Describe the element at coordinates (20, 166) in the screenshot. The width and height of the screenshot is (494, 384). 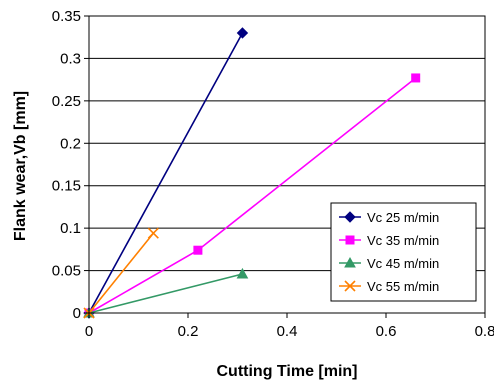
I see `y-axis-title: Flank wear,Vb [mm]` at that location.